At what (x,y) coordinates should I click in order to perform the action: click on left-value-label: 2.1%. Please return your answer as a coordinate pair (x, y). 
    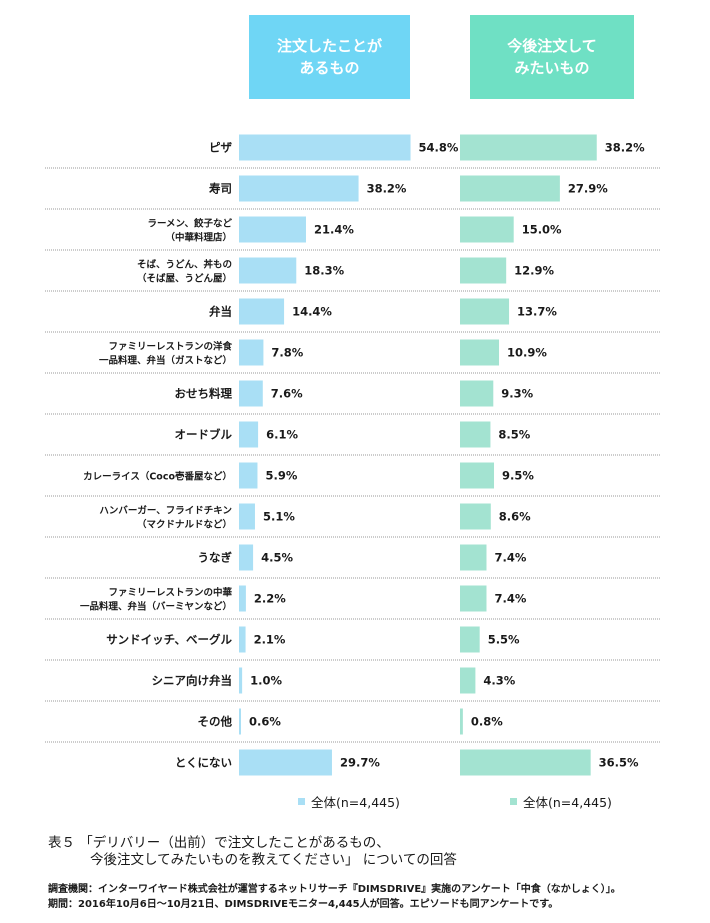
    Looking at the image, I should click on (270, 640).